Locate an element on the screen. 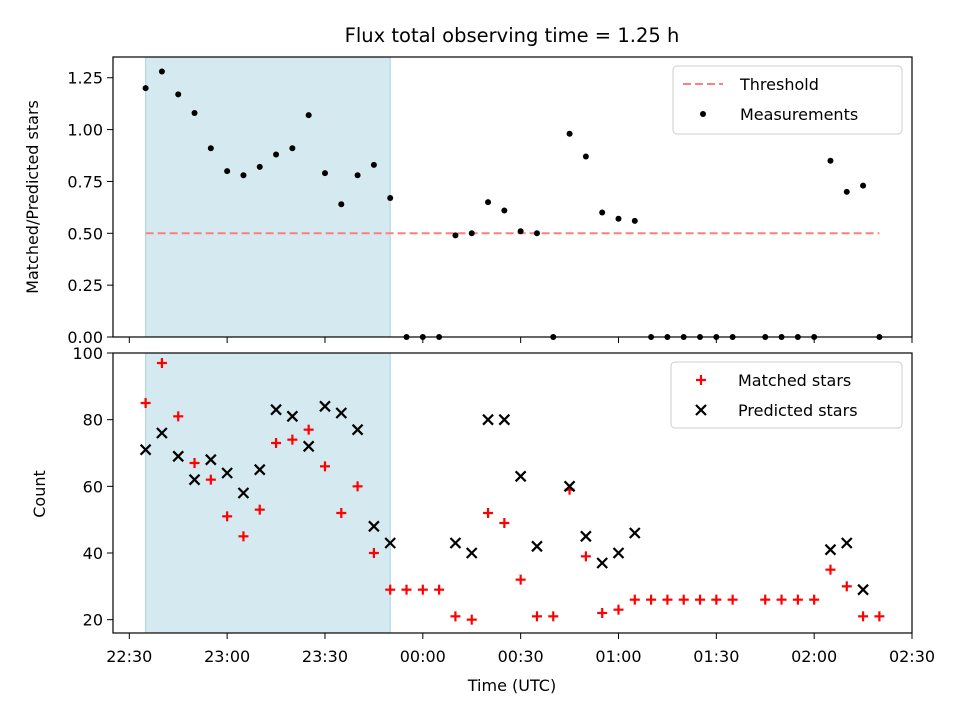  x-tick-label: 22:30 is located at coordinates (129, 656).